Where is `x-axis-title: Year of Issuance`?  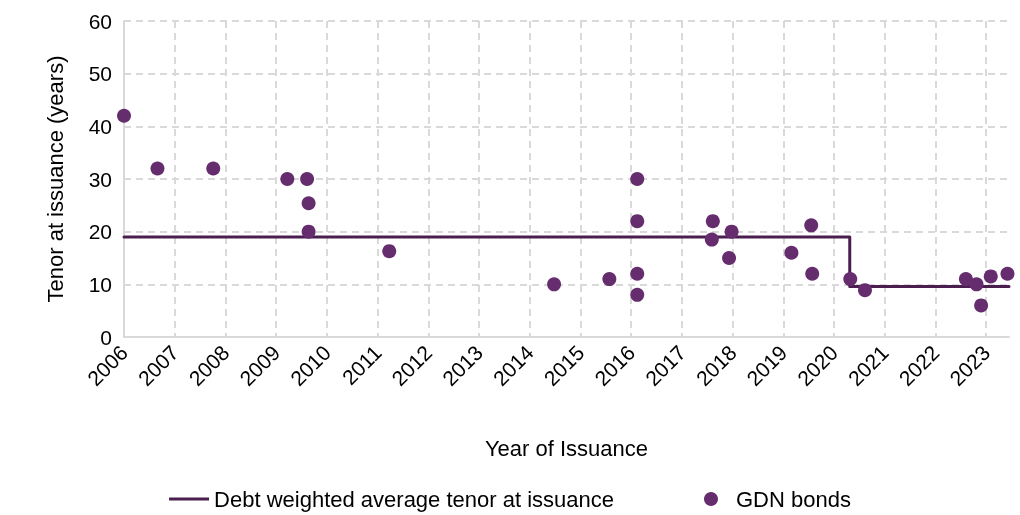 x-axis-title: Year of Issuance is located at coordinates (566, 448).